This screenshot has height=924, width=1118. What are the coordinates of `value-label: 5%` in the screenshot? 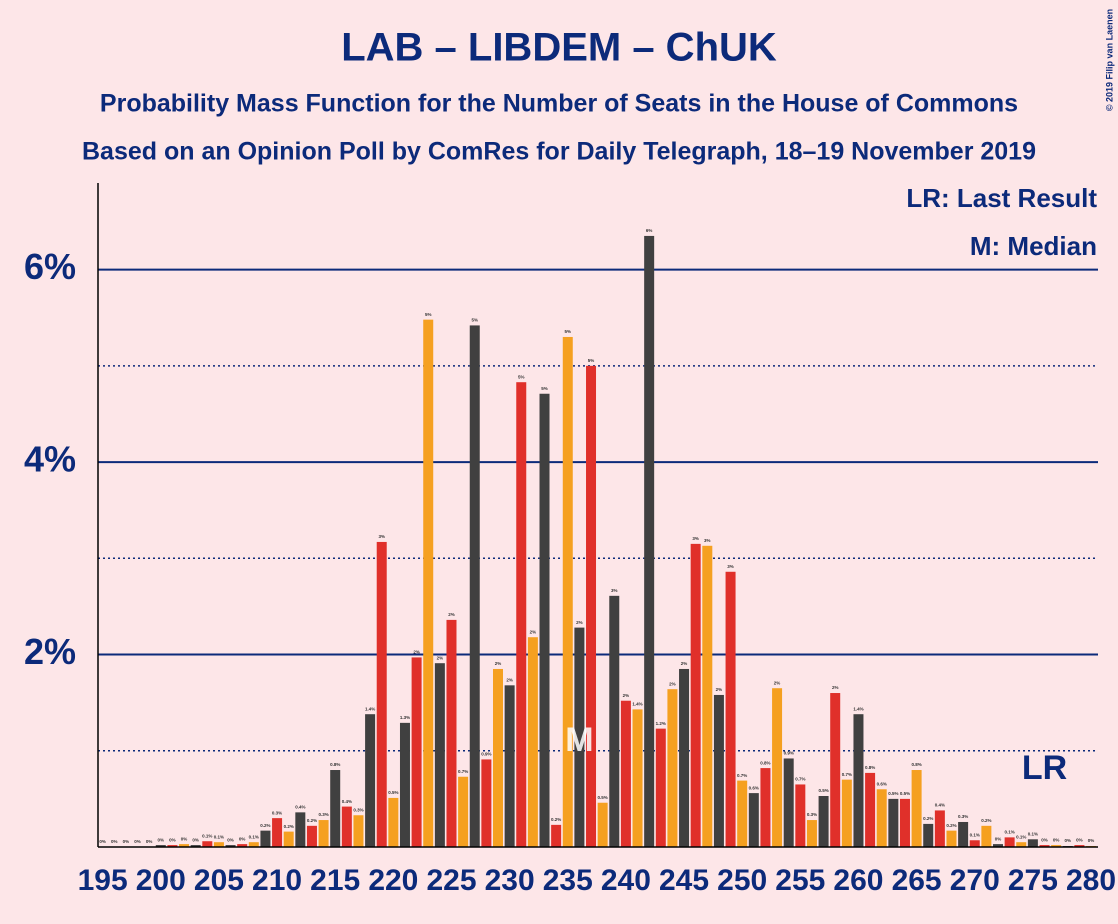 It's located at (544, 388).